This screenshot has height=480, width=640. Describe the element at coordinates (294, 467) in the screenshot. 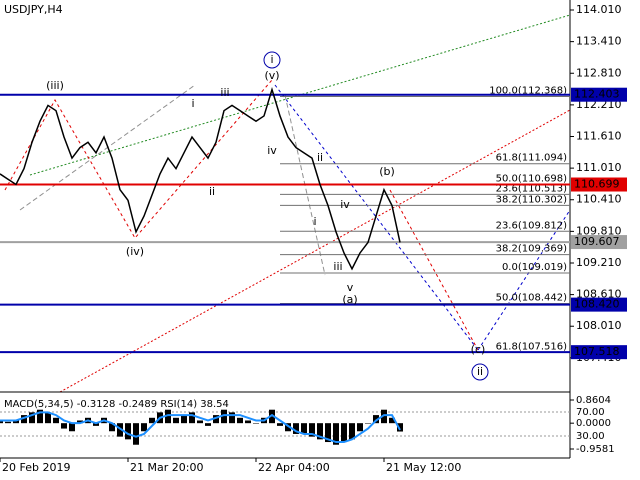

I see `x-tick-label: 22 Apr 04:00` at that location.